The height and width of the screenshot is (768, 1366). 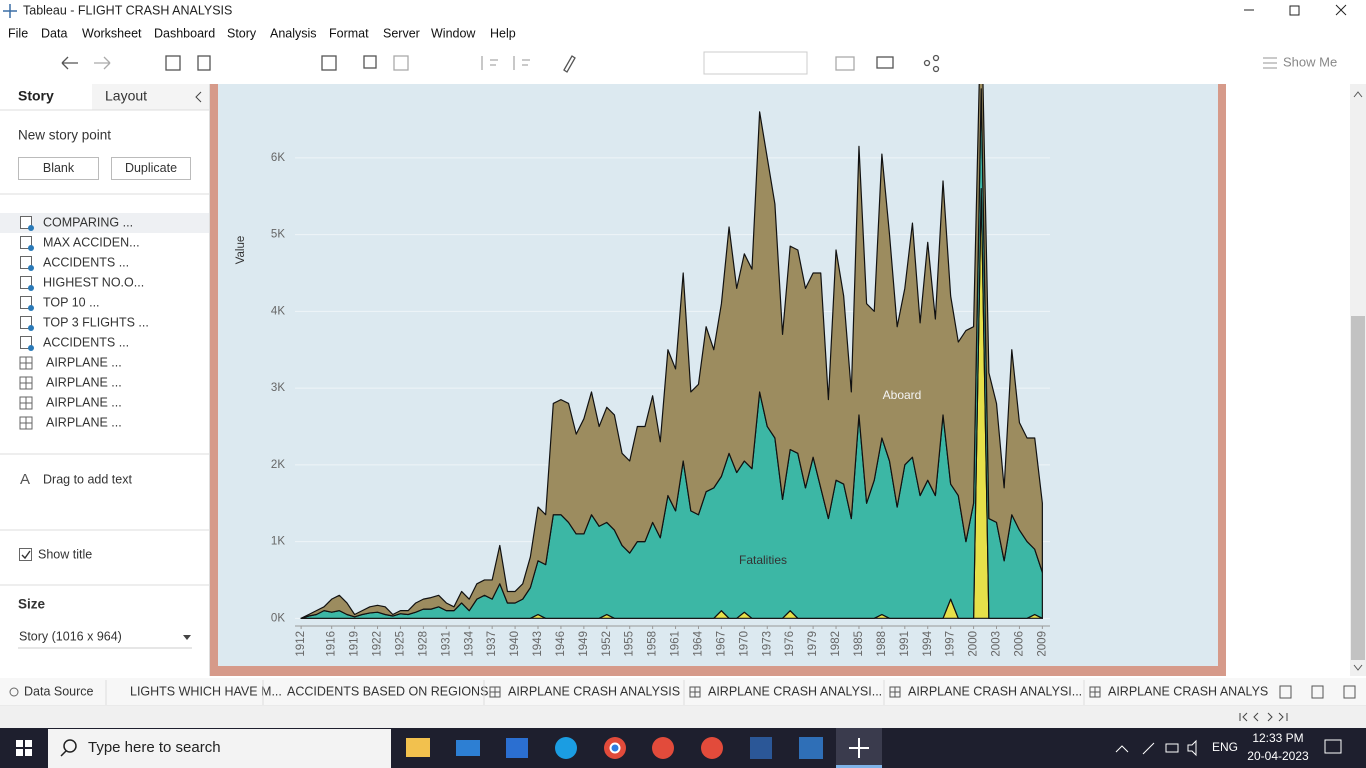 What do you see at coordinates (1278, 756) in the screenshot?
I see `clock-date: 20-04-2023` at bounding box center [1278, 756].